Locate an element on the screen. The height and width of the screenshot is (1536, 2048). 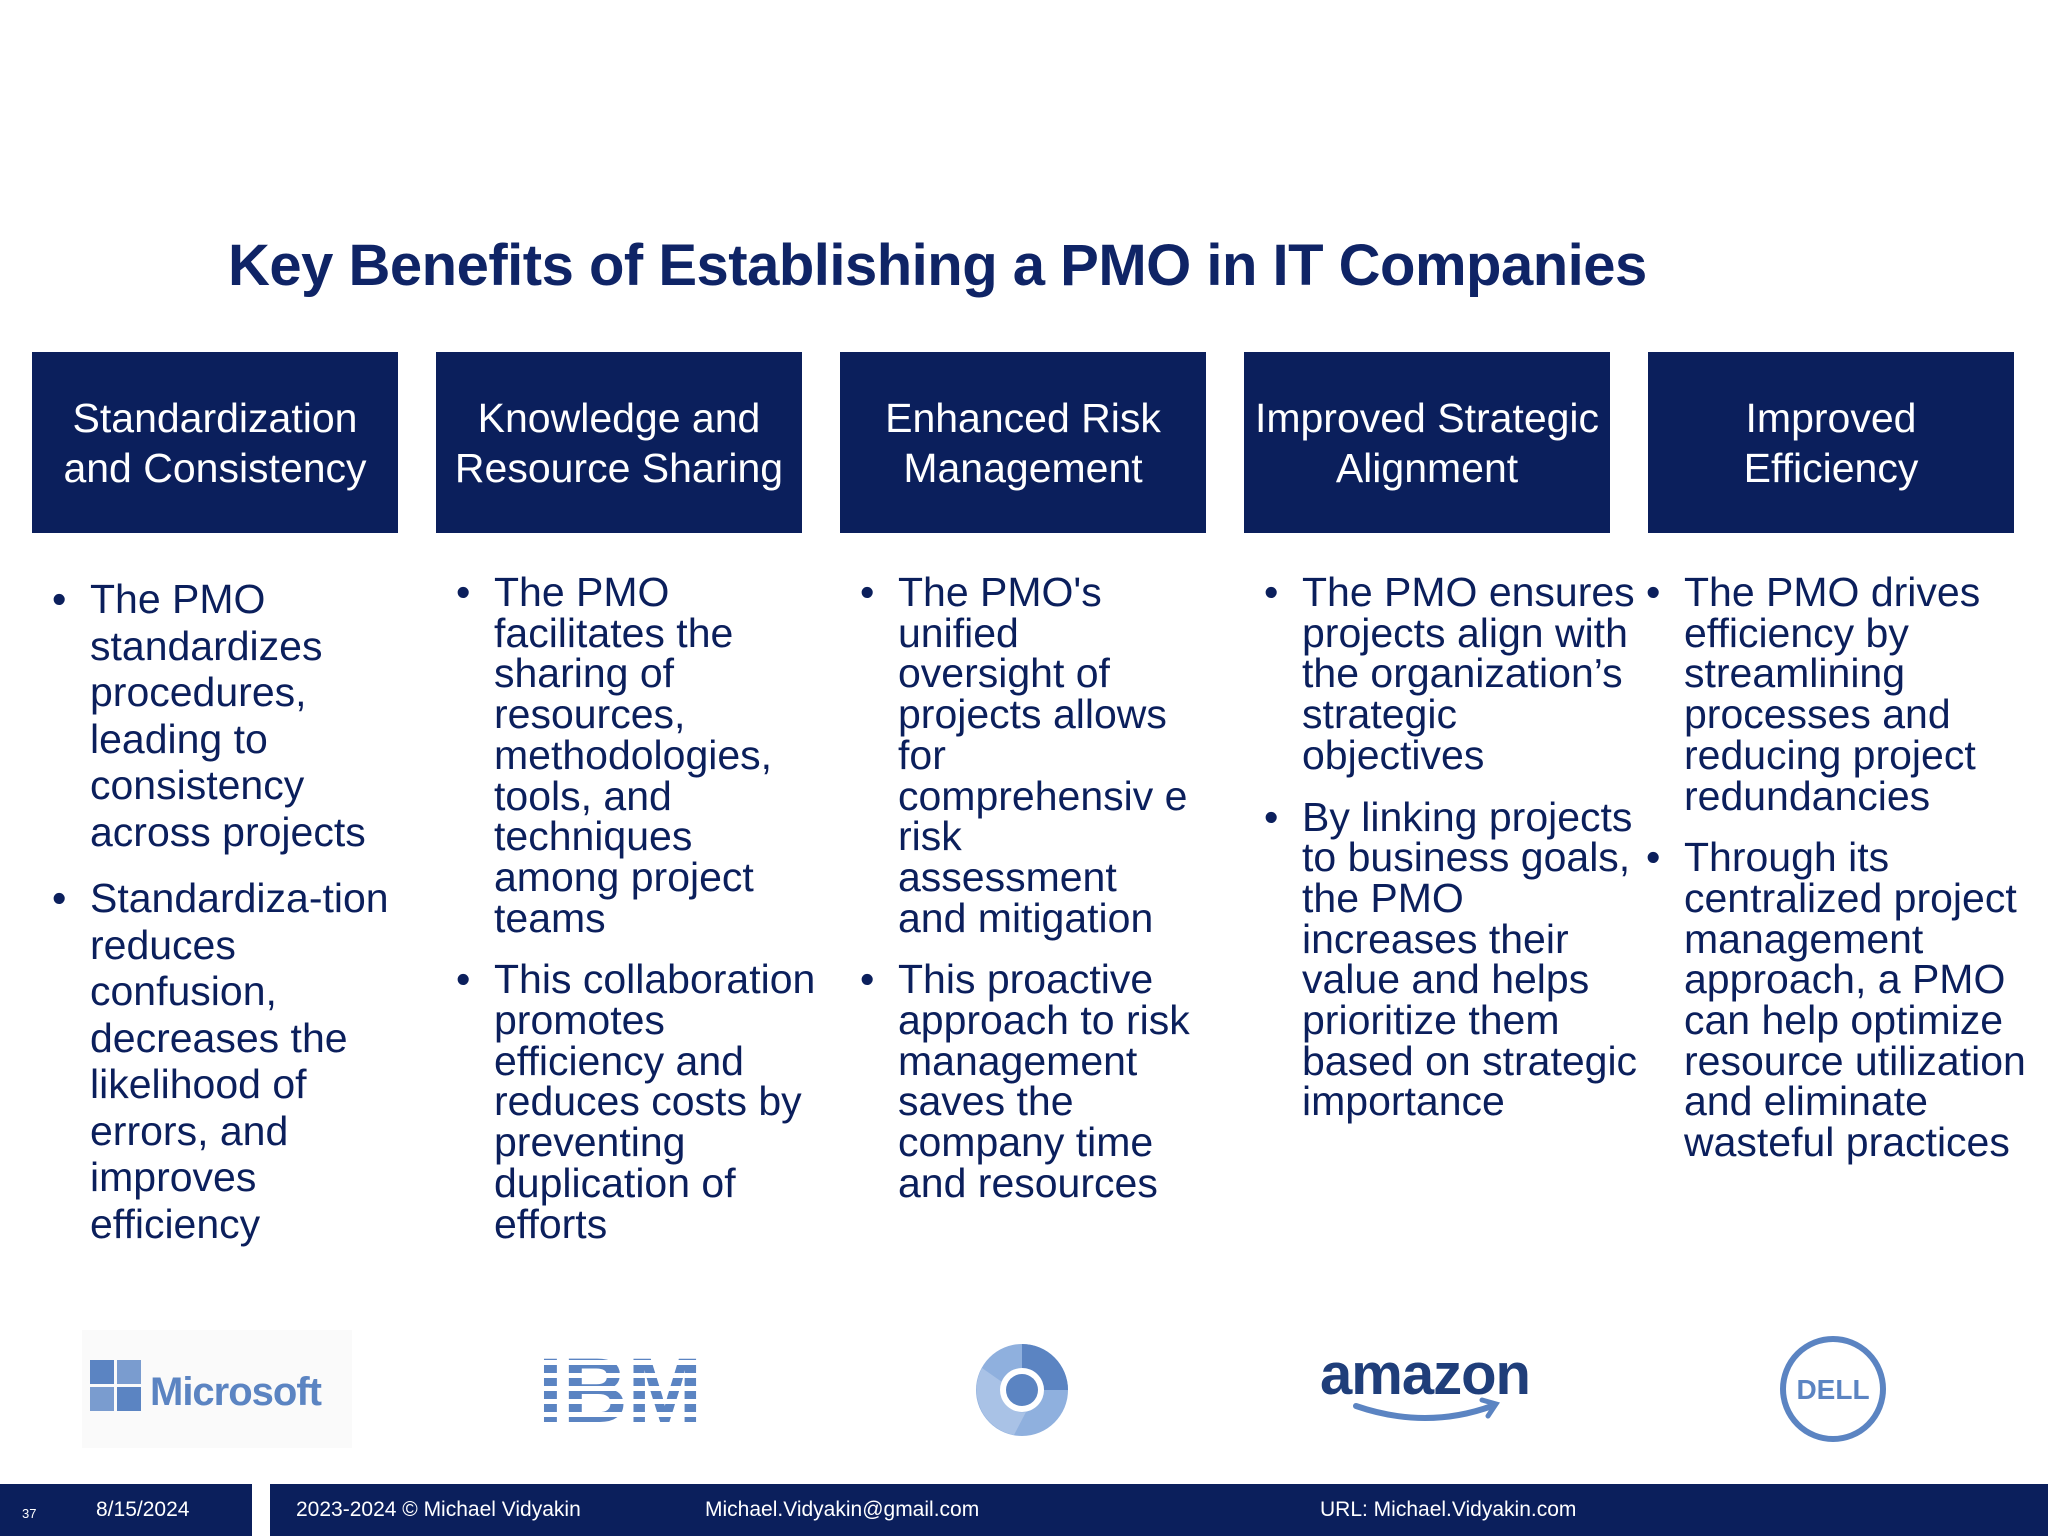
slide-number: 37 is located at coordinates (29, 1513).